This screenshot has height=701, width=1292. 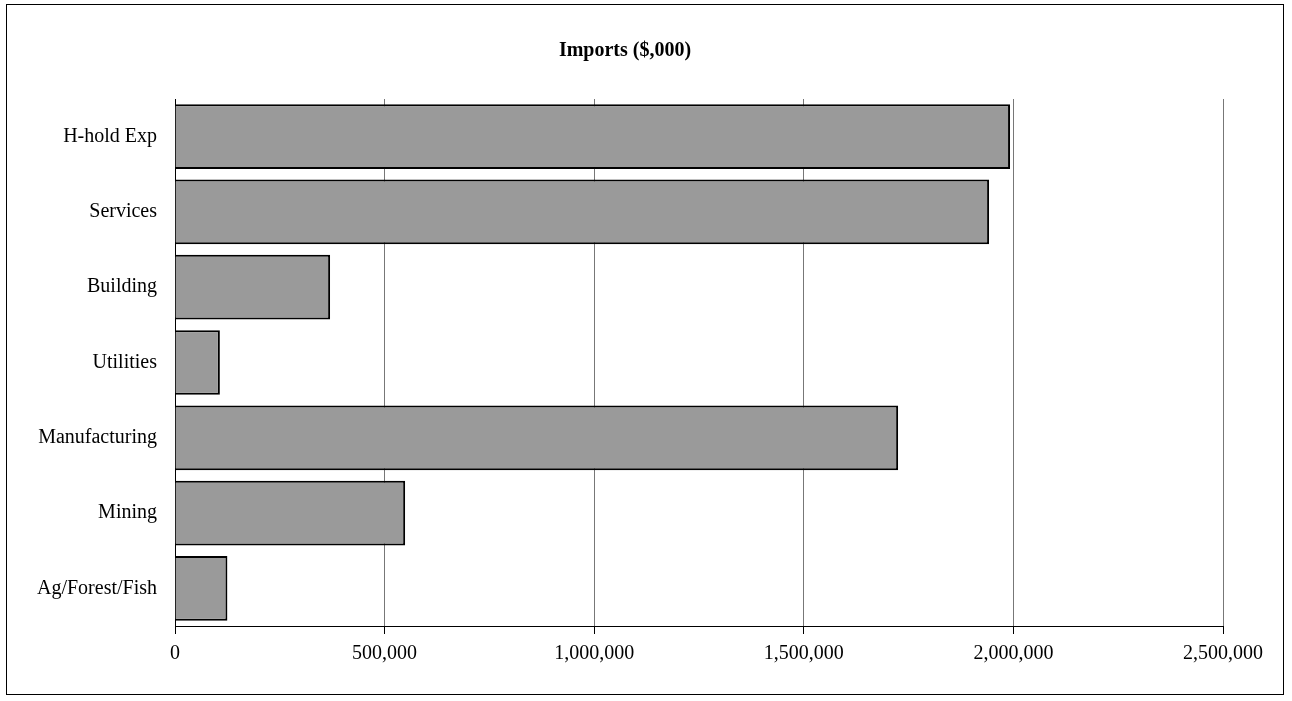 I want to click on chart-title: Imports ($,000), so click(x=625, y=50).